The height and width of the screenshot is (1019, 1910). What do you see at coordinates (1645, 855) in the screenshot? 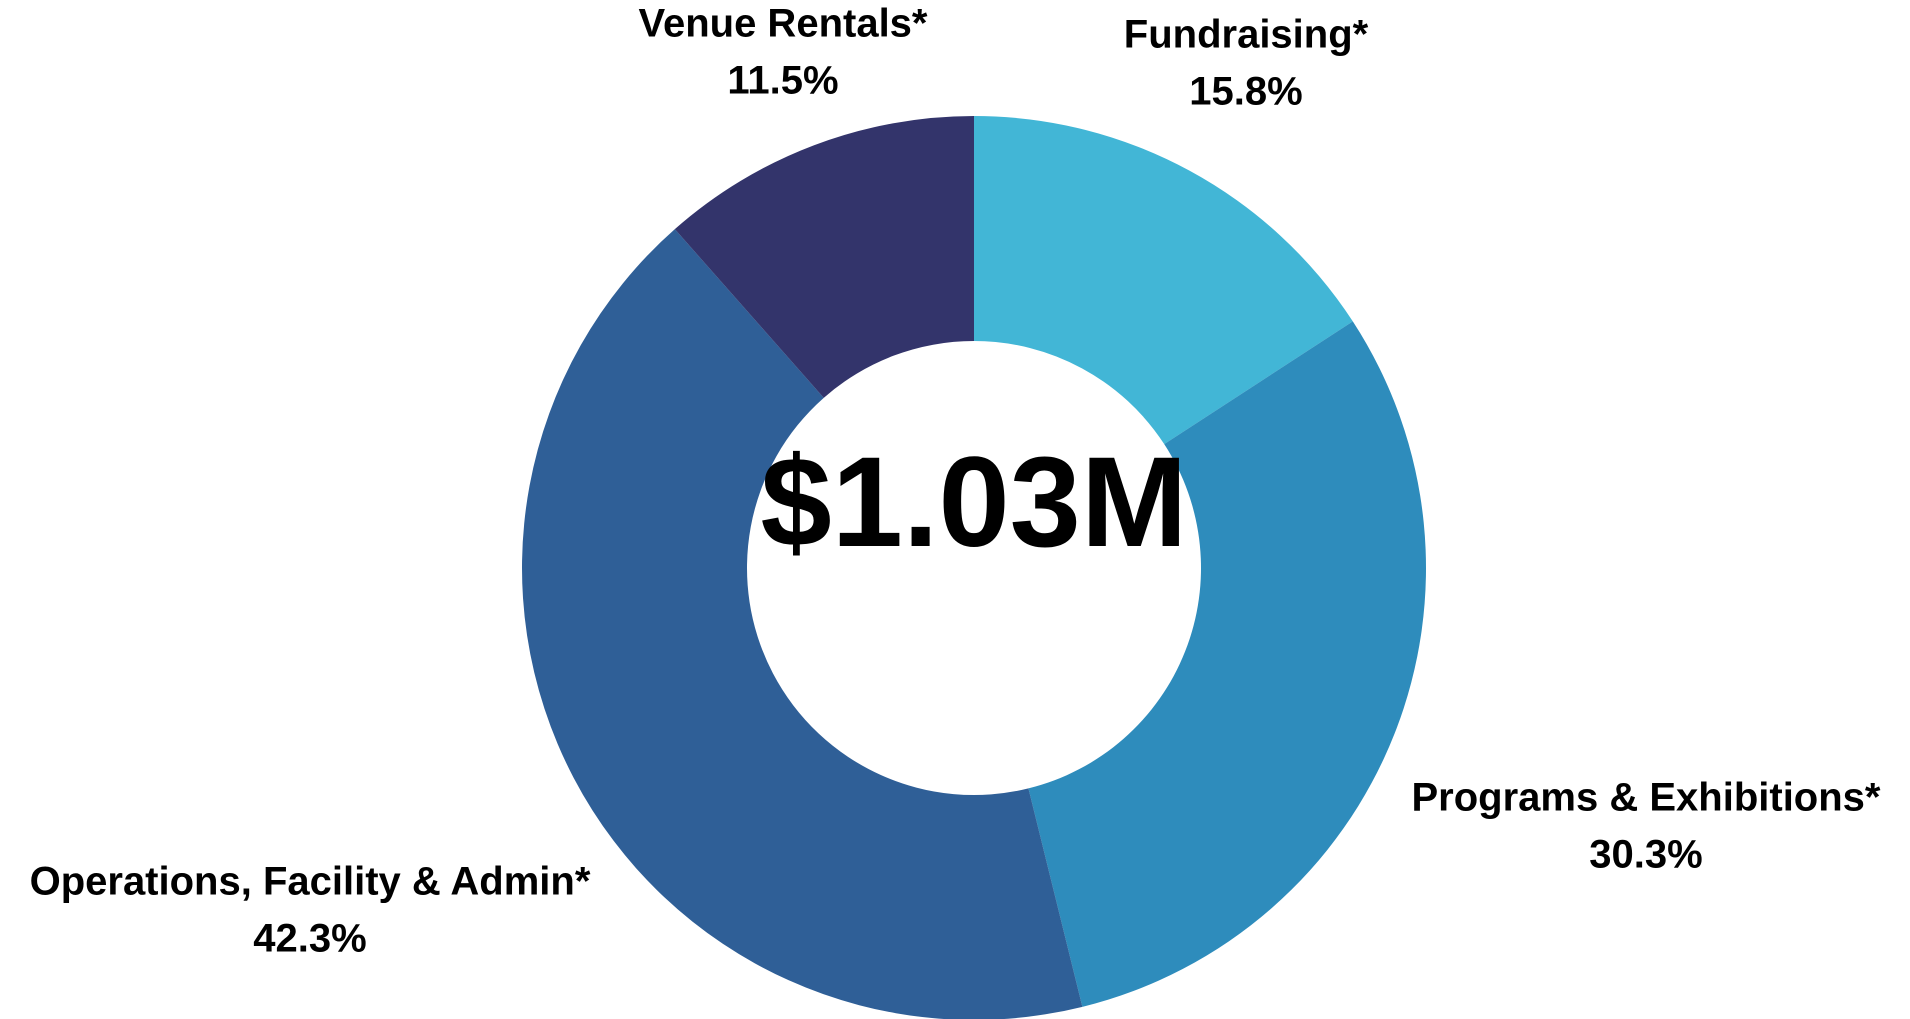
I see `slice-value-label: 30.3%` at bounding box center [1645, 855].